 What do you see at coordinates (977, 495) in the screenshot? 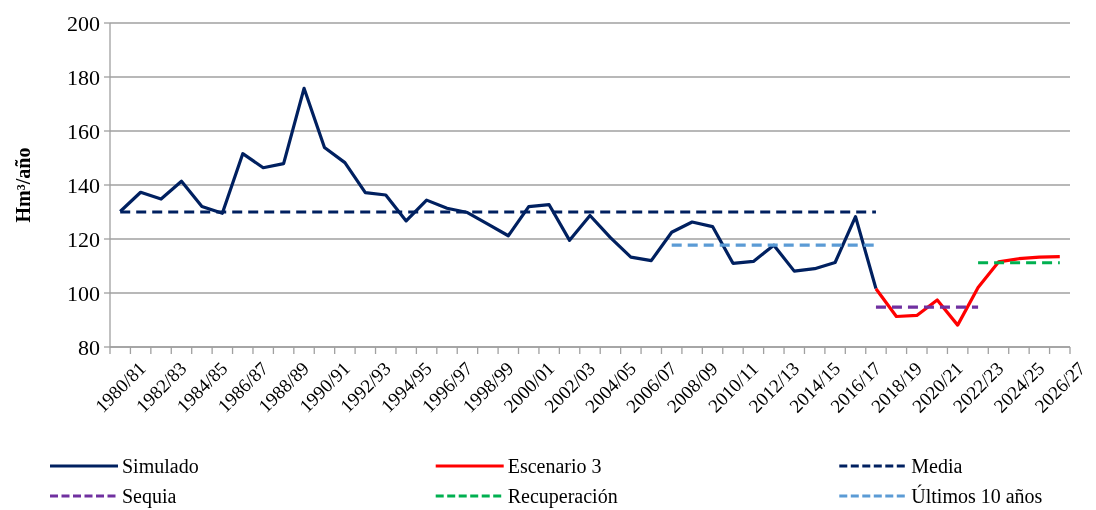
I see `legend-label: Últimos 10 años` at bounding box center [977, 495].